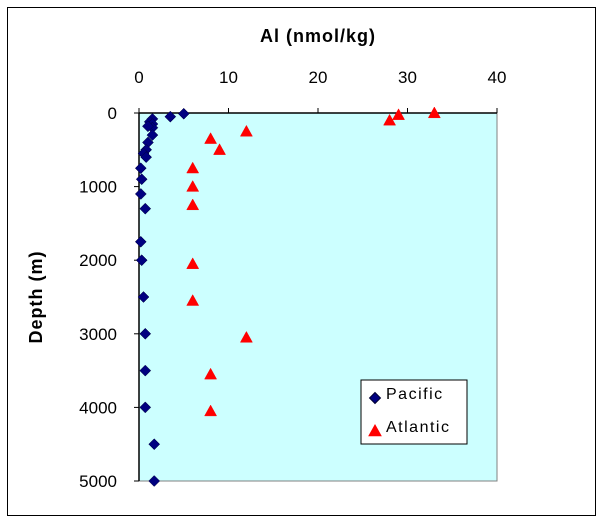  I want to click on x-tick-label: 30, so click(407, 77).